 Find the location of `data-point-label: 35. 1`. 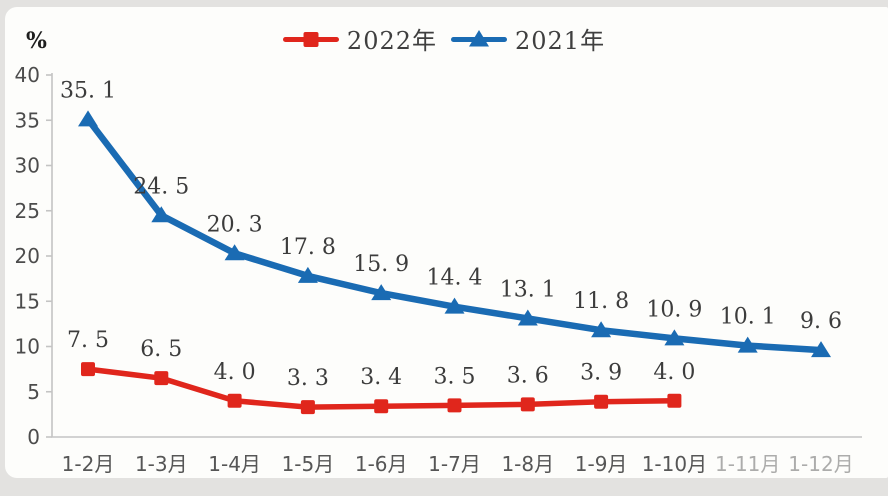

data-point-label: 35. 1 is located at coordinates (88, 90).